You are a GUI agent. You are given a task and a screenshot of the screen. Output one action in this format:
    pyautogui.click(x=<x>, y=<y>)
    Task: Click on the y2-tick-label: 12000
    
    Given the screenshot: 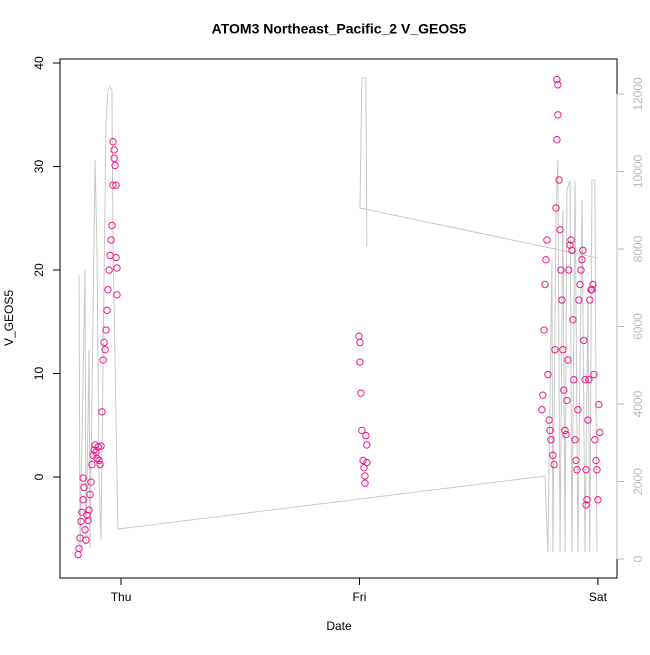 What is the action you would take?
    pyautogui.click(x=638, y=94)
    